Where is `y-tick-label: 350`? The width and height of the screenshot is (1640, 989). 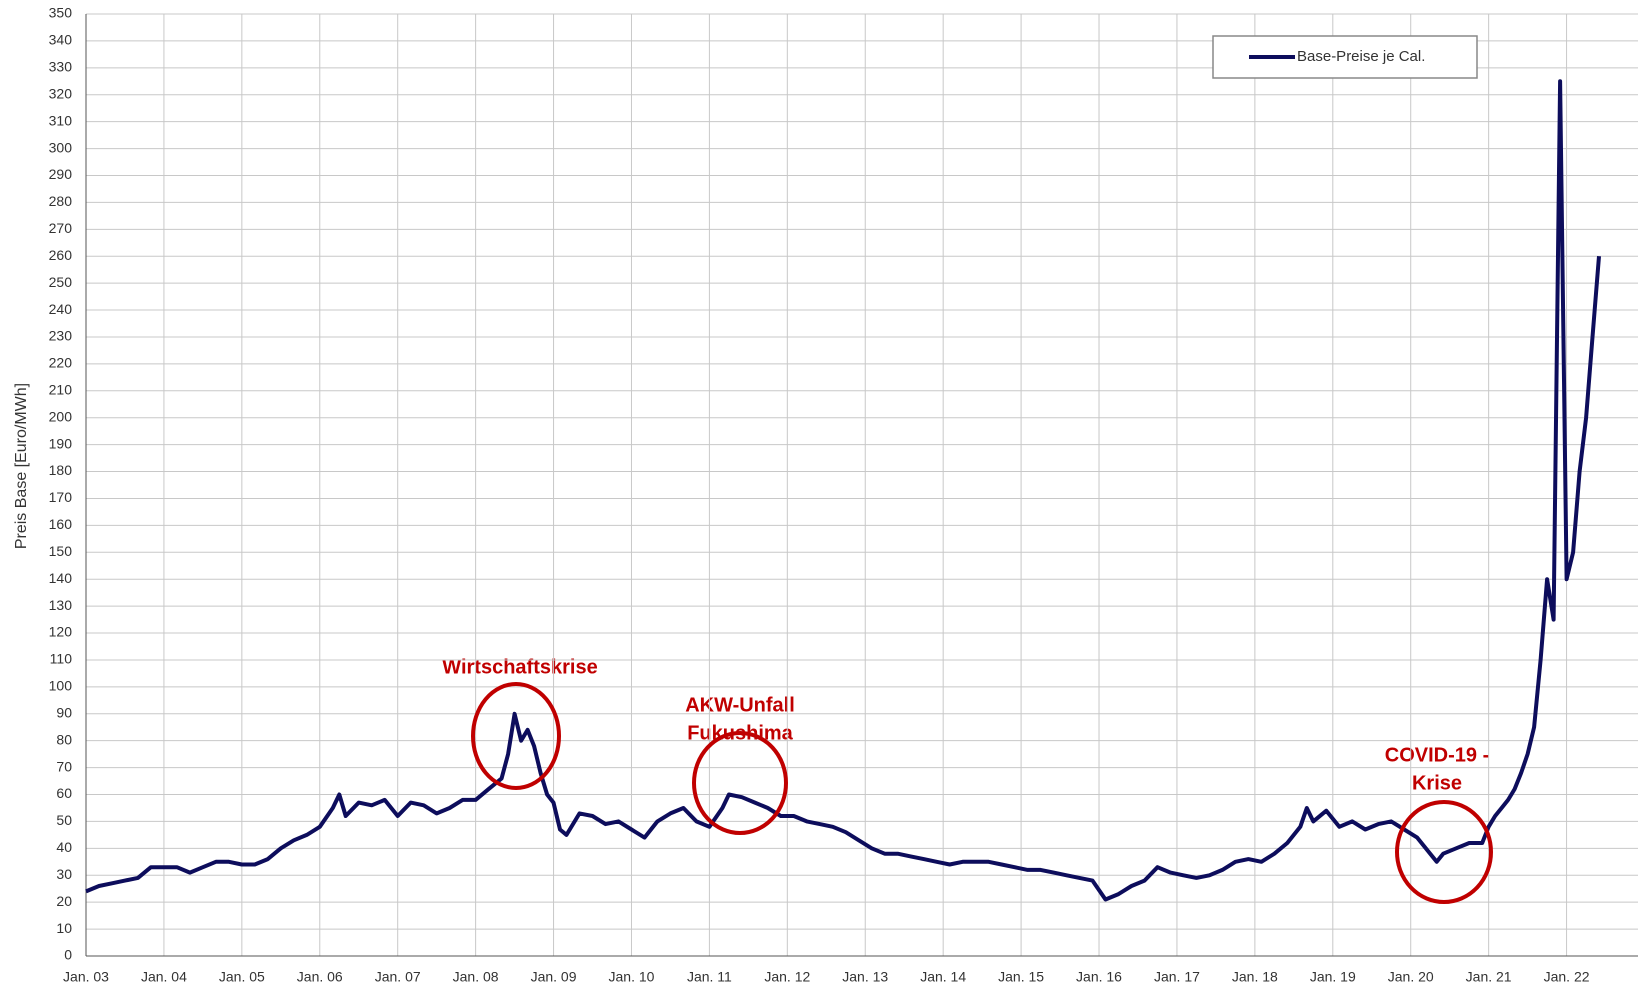 y-tick-label: 350 is located at coordinates (61, 13).